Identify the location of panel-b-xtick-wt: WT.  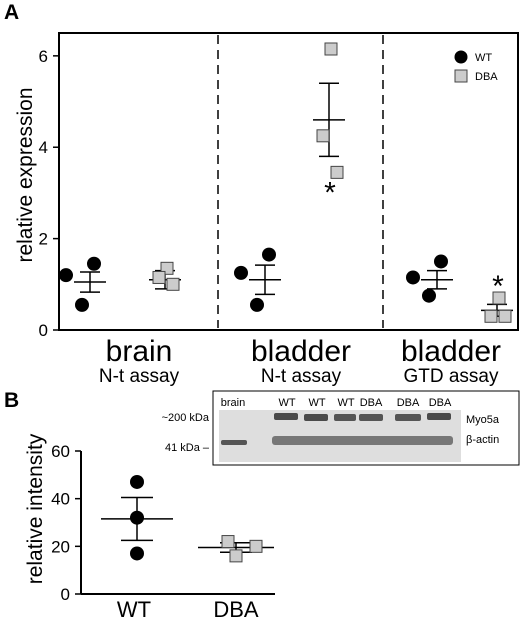
(134, 609).